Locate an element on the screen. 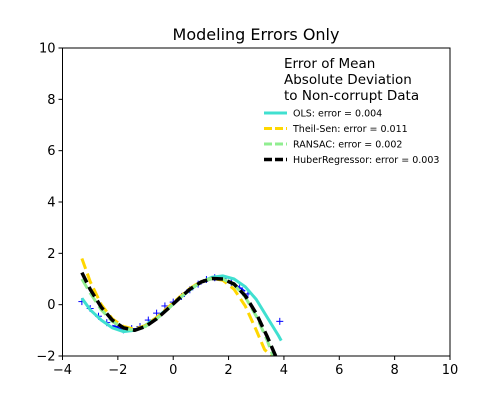 This screenshot has height=400, width=500. x-tick-label: 10 is located at coordinates (450, 370).